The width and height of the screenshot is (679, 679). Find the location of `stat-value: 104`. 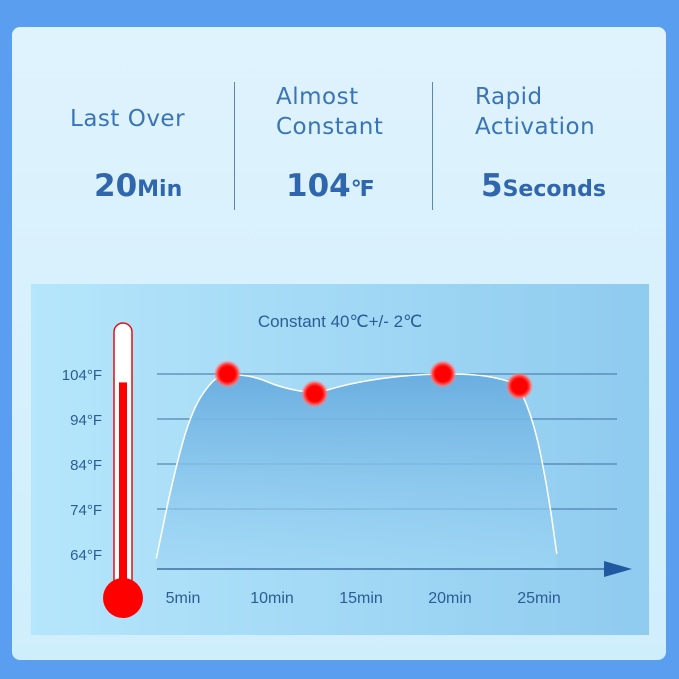

stat-value: 104 is located at coordinates (318, 186).